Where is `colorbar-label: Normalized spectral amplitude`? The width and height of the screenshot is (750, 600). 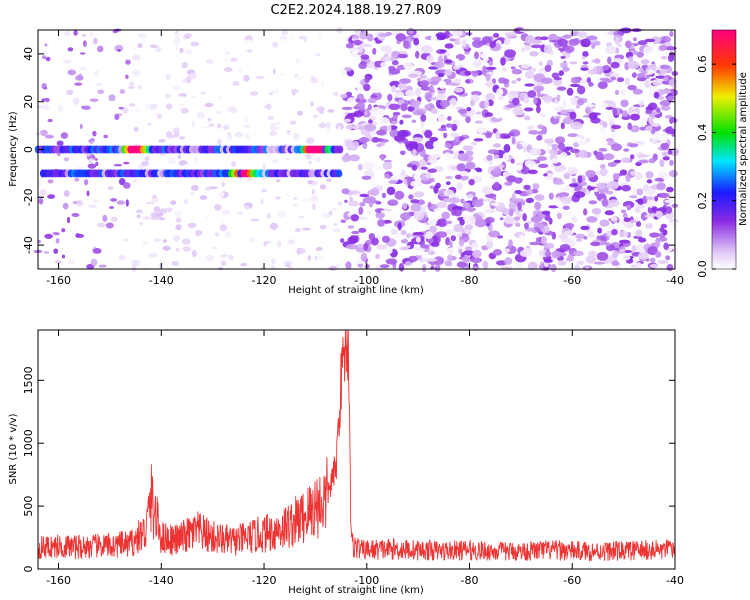 colorbar-label: Normalized spectral amplitude is located at coordinates (743, 149).